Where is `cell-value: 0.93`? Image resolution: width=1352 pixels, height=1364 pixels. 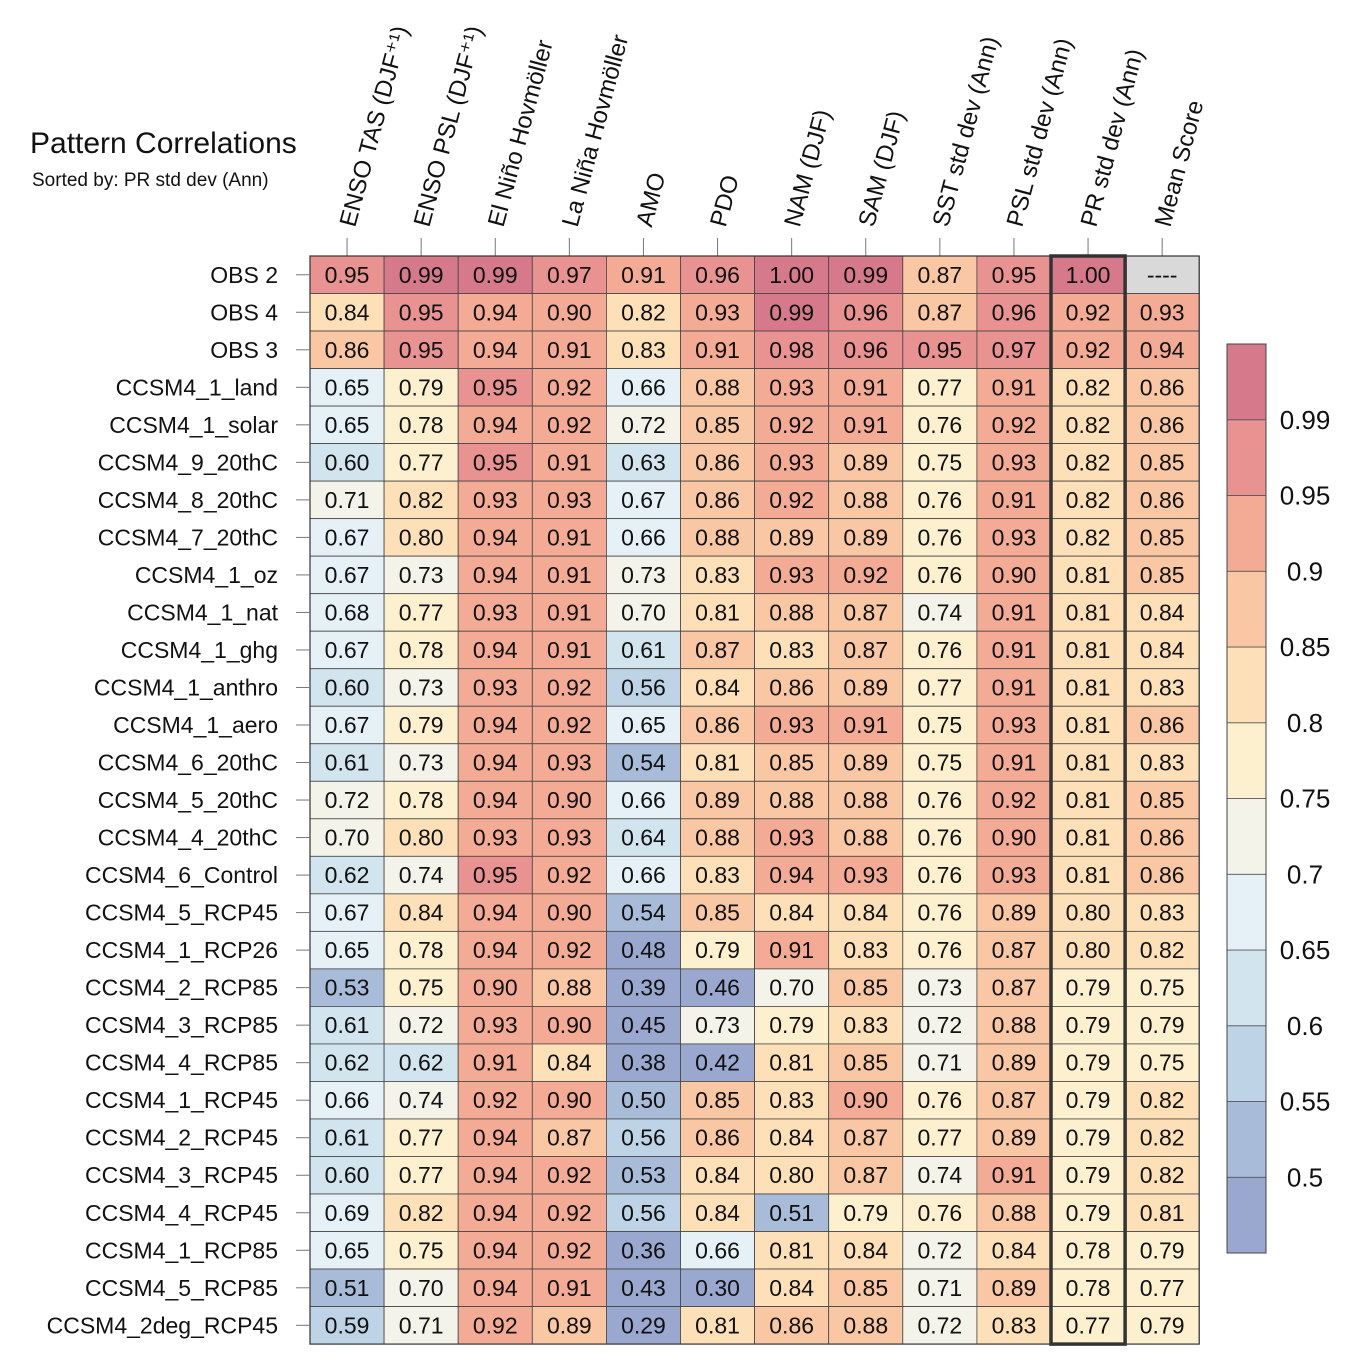
cell-value: 0.93 is located at coordinates (1162, 312).